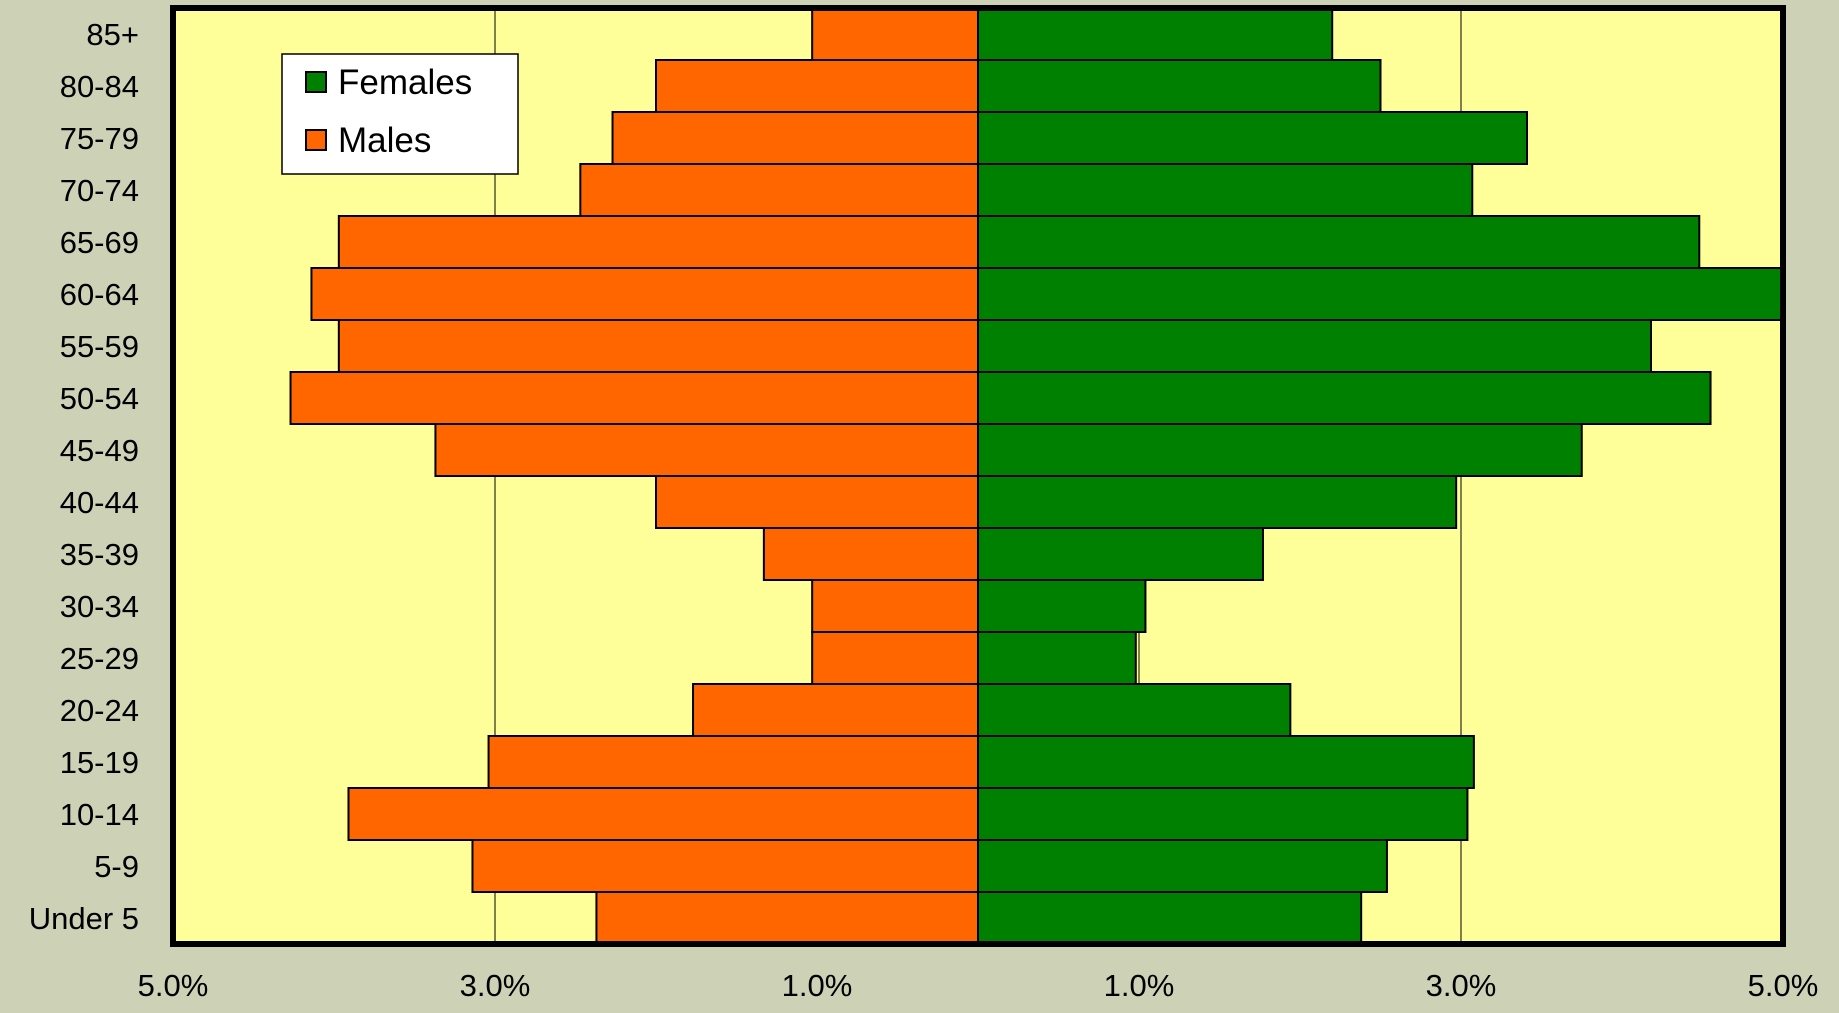 This screenshot has width=1839, height=1013. I want to click on y-tick-label: 75-79, so click(99, 138).